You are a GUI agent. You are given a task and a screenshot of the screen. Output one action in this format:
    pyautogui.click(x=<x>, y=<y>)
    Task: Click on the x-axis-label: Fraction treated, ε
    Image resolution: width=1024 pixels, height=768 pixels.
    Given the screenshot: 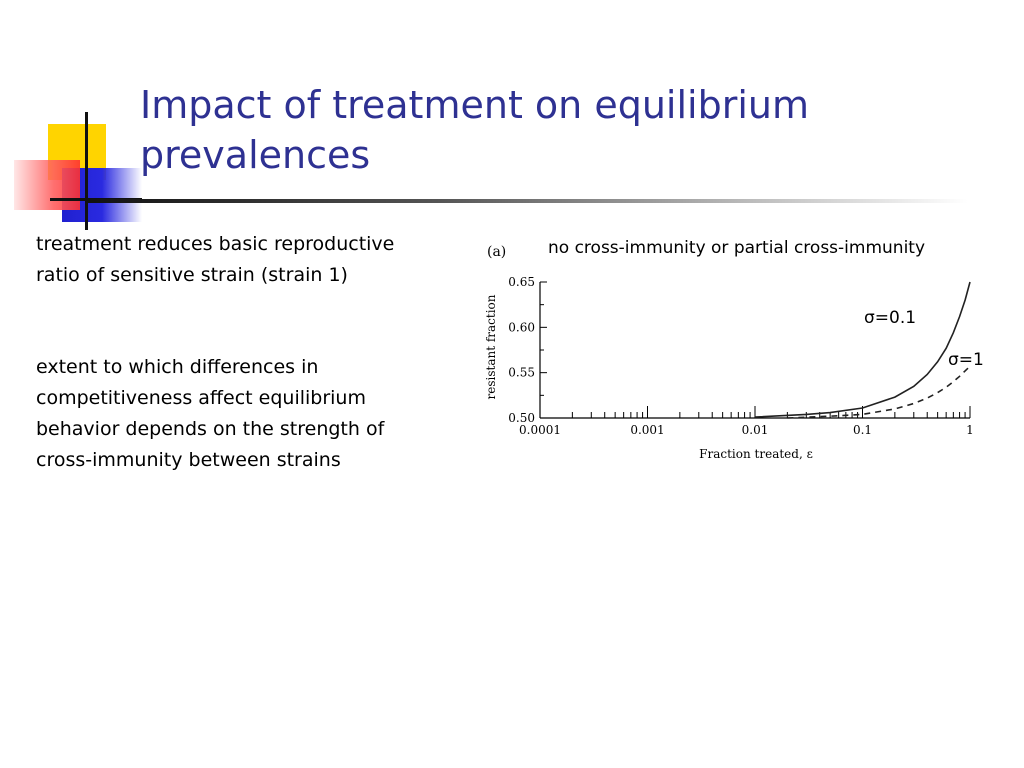 What is the action you would take?
    pyautogui.click(x=756, y=454)
    